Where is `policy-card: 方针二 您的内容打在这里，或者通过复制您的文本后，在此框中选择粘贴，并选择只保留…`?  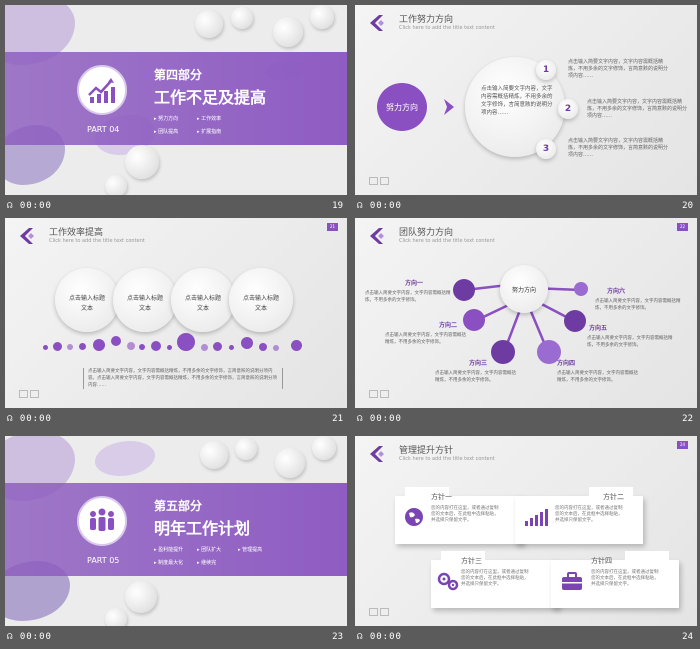 policy-card: 方针二 您的内容打在这里，或者通过复制您的文本后，在此框中选择粘贴，并选择只保留… is located at coordinates (579, 515).